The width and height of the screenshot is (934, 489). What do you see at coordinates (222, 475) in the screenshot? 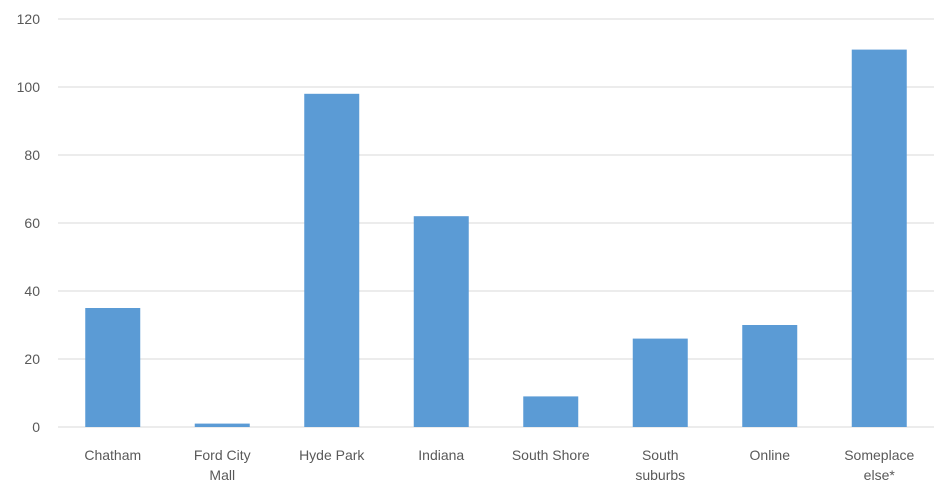
I see `x-tick-label-line: Mall` at bounding box center [222, 475].